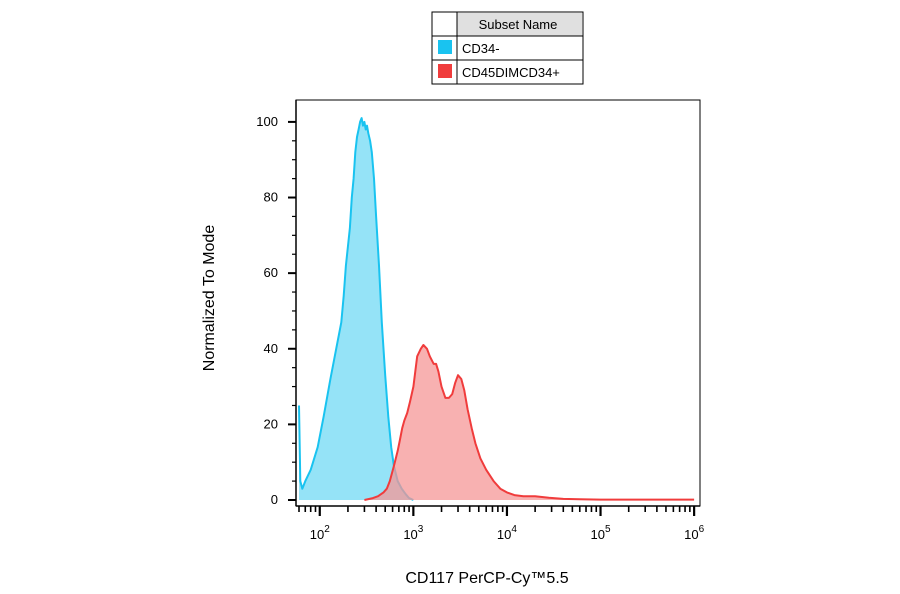  Describe the element at coordinates (601, 533) in the screenshot. I see `x-tick-label: 10⁵` at that location.